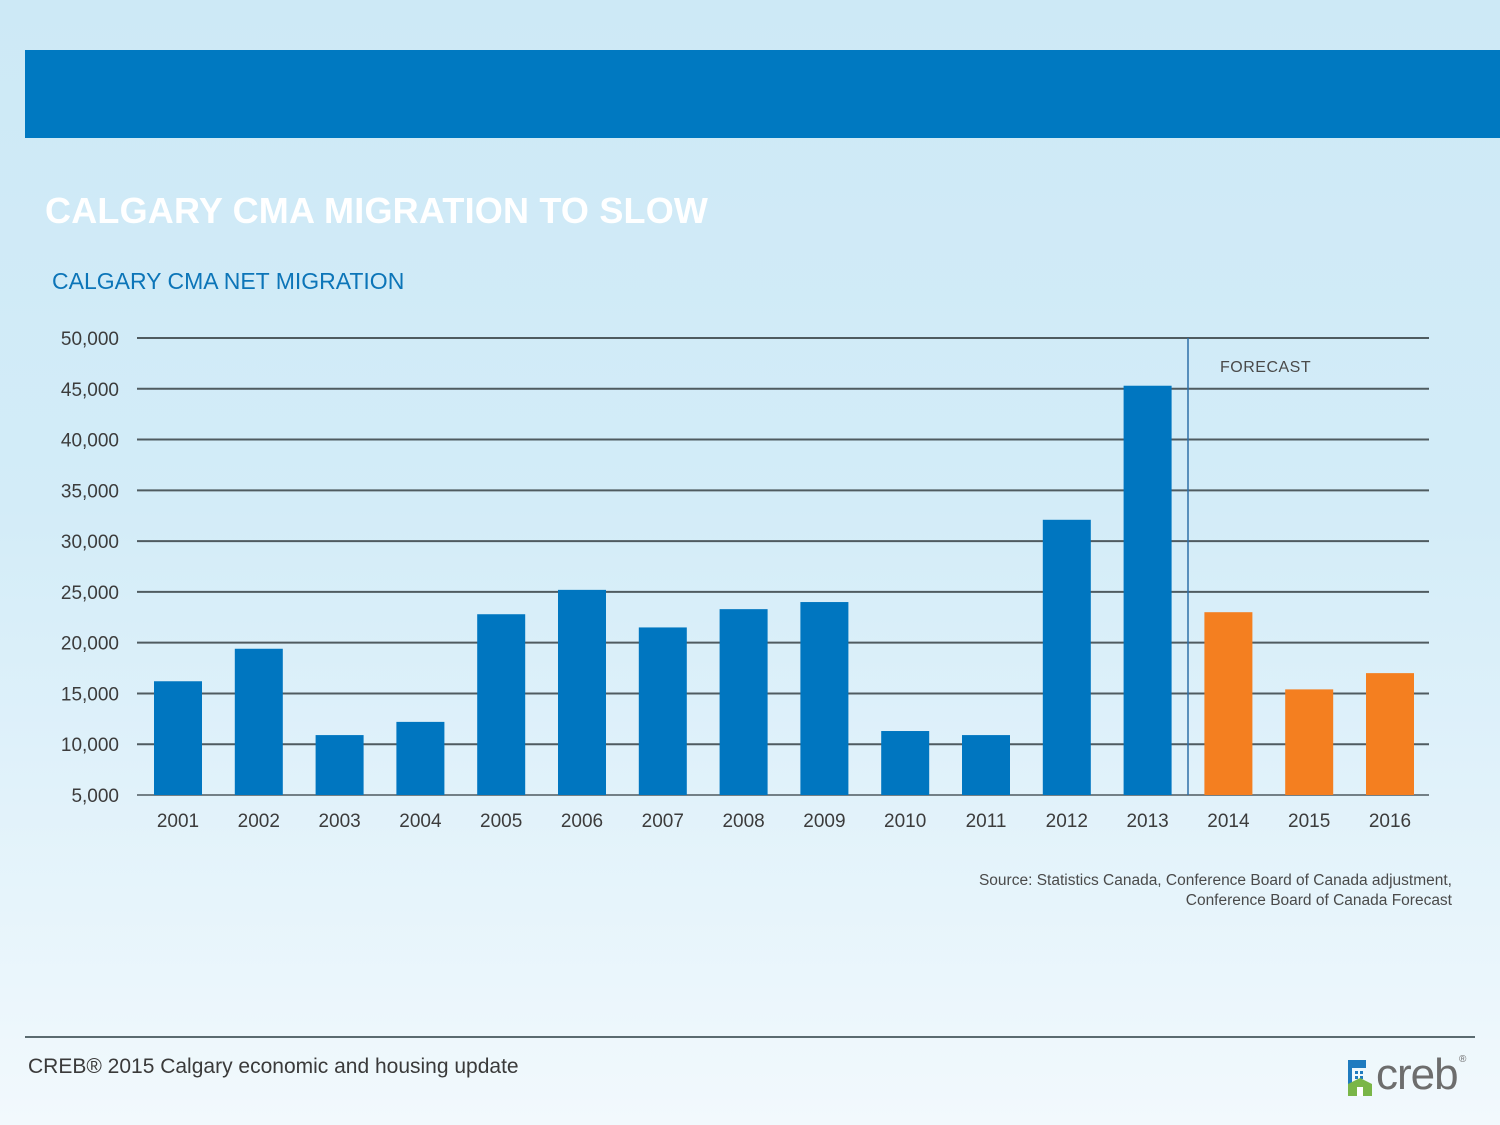 This screenshot has height=1125, width=1500. I want to click on bar-2007, so click(662, 711).